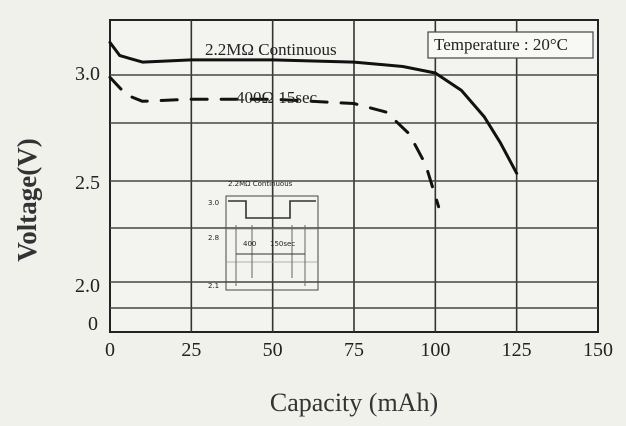  I want to click on y-axis-title: Voltage(V), so click(27, 199).